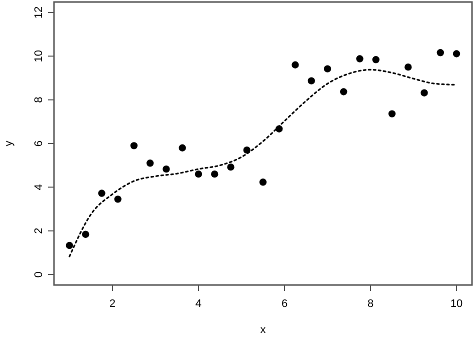 The height and width of the screenshot is (338, 474). Describe the element at coordinates (39, 231) in the screenshot. I see `y-tick-label: 2` at that location.